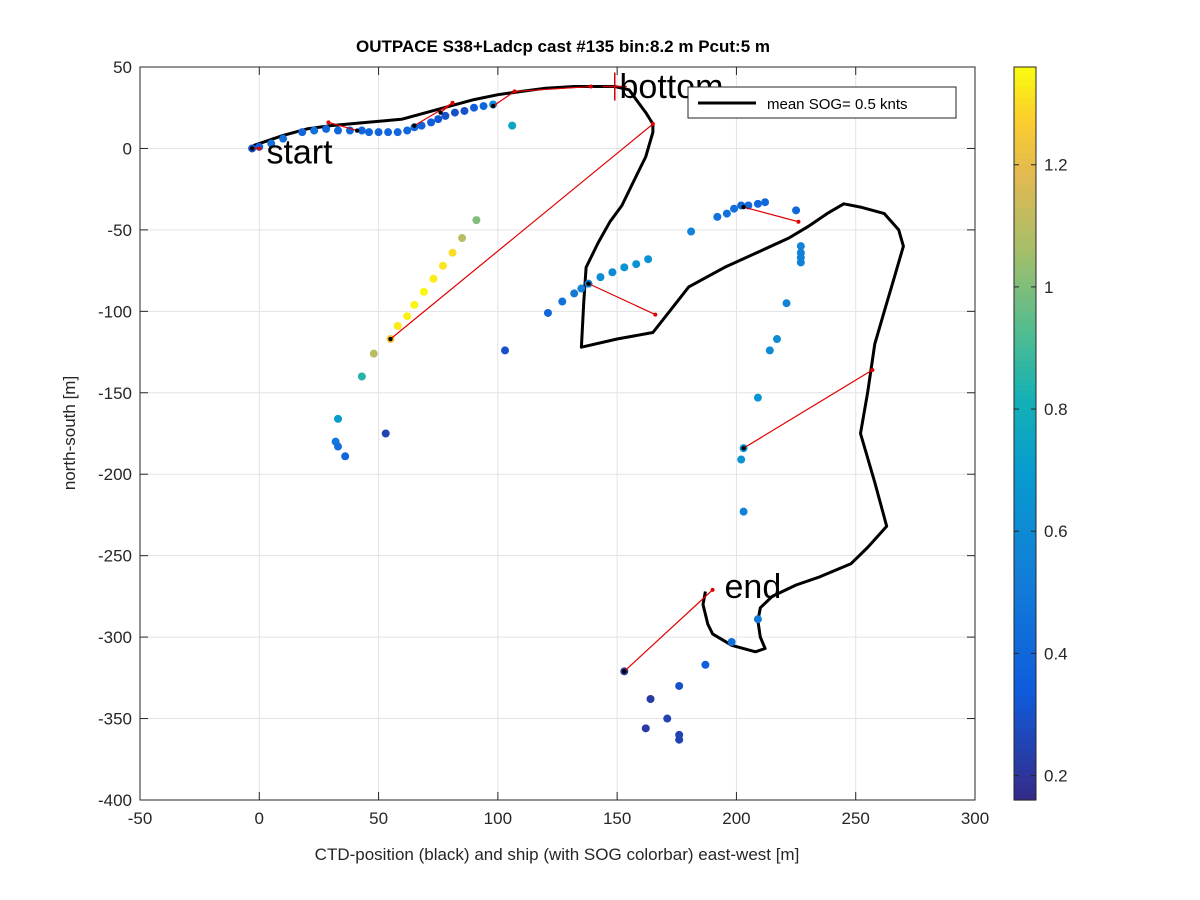 Image resolution: width=1200 pixels, height=900 pixels. What do you see at coordinates (69, 433) in the screenshot?
I see `y-axis-label: north-south [m]` at bounding box center [69, 433].